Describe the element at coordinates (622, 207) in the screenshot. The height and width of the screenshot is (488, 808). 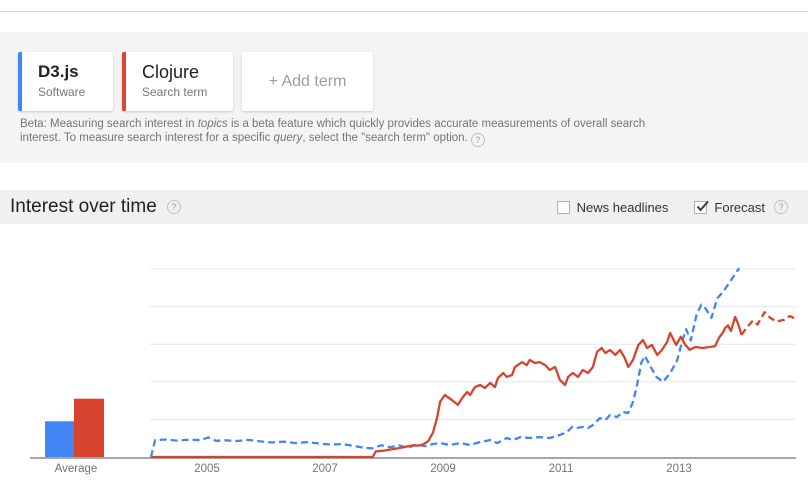
I see `news-headlines-label: News headlines` at that location.